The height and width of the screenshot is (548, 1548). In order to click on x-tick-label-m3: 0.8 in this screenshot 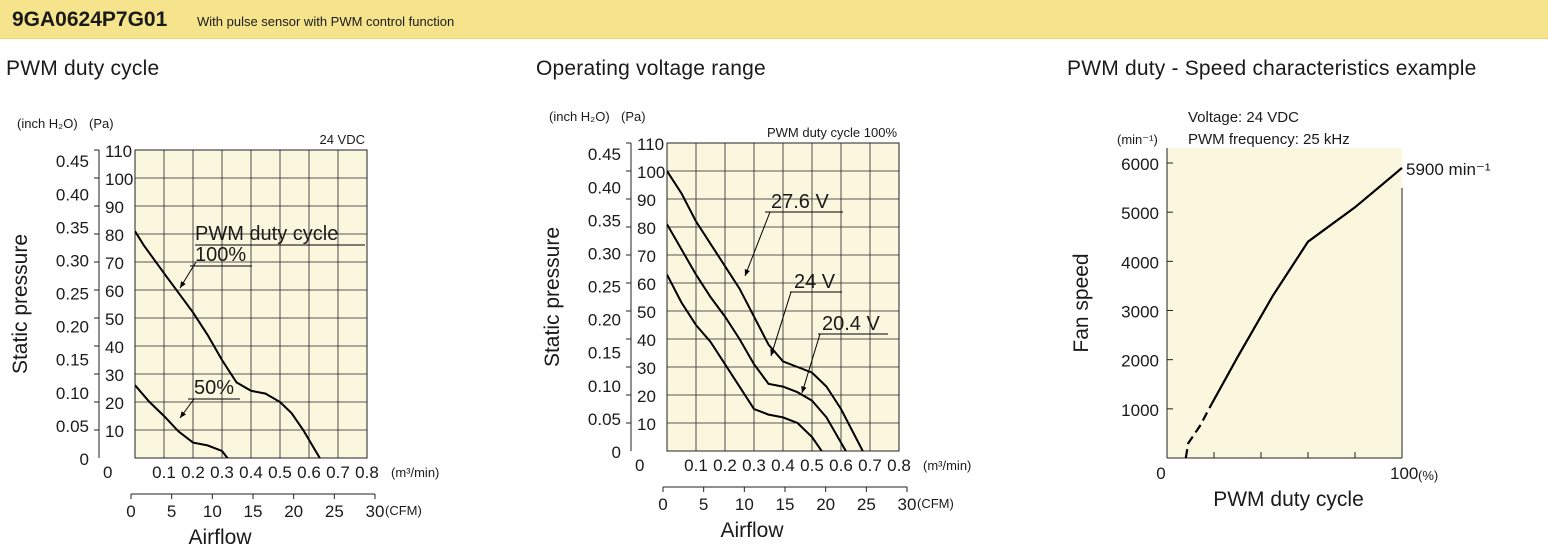, I will do `click(899, 465)`.